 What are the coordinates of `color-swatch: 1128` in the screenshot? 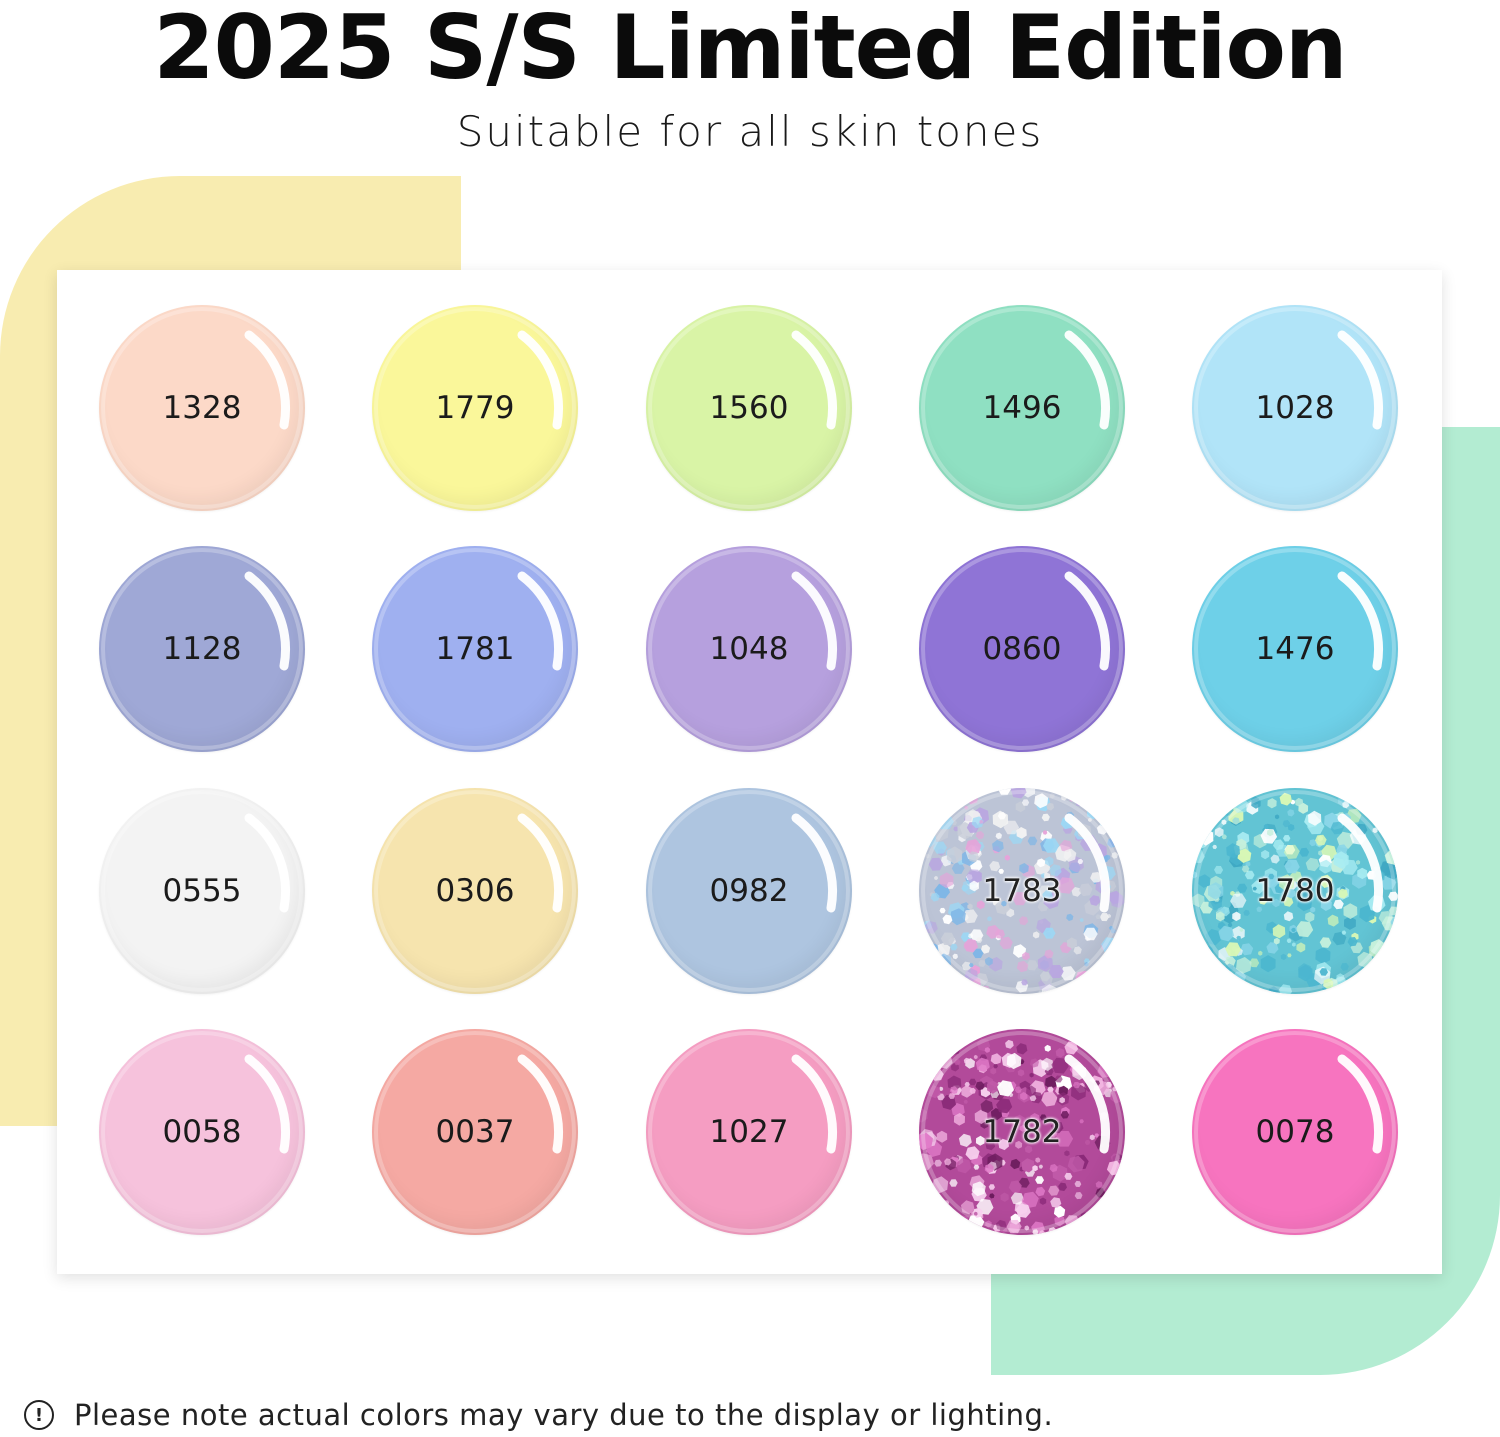 It's located at (202, 649).